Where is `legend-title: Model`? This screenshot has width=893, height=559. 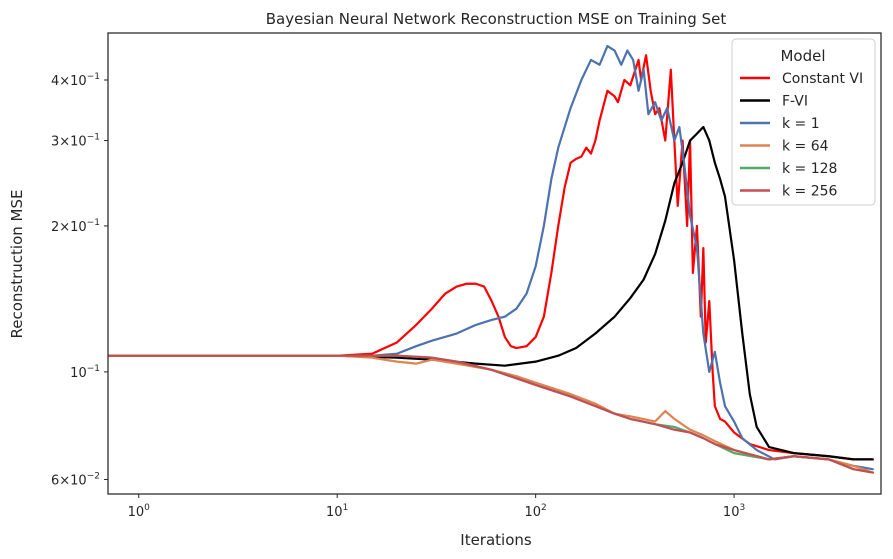
legend-title: Model is located at coordinates (802, 56).